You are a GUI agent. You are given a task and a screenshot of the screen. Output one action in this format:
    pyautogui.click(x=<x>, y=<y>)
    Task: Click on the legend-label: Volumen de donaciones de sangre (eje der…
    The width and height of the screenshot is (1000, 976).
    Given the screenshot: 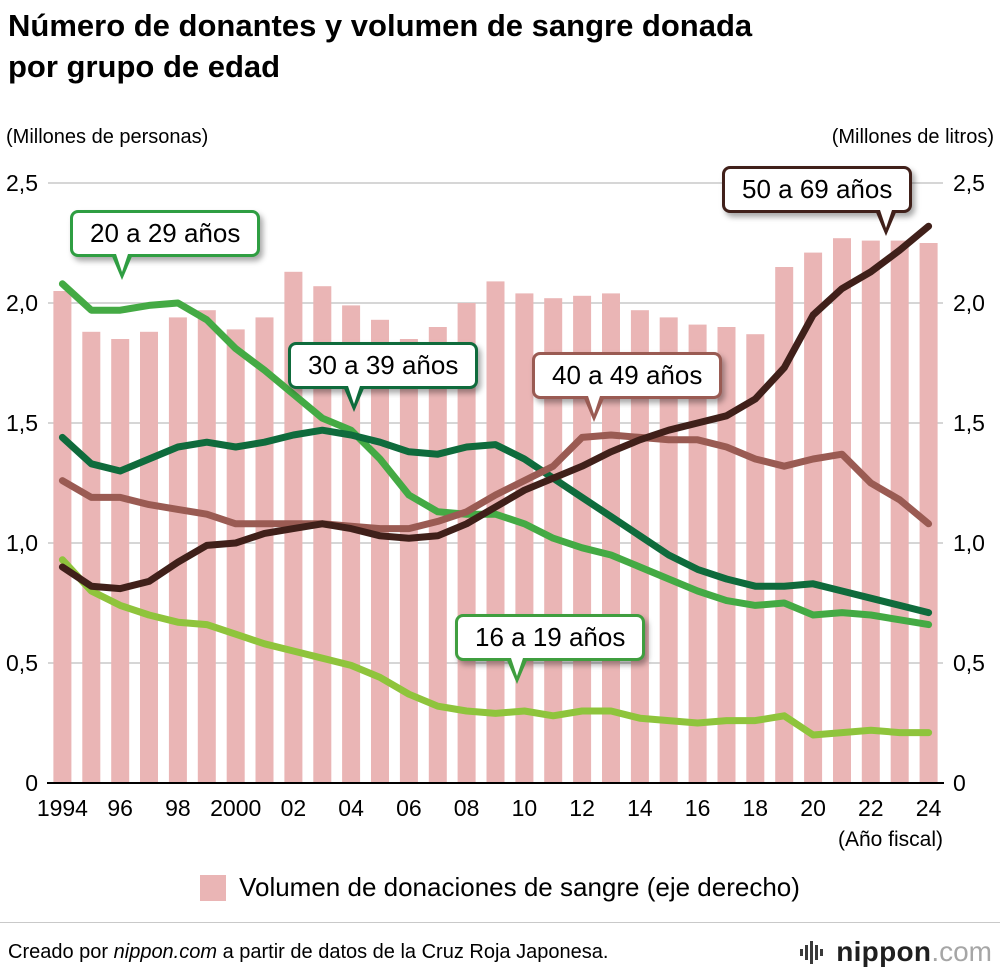 What is the action you would take?
    pyautogui.click(x=519, y=887)
    